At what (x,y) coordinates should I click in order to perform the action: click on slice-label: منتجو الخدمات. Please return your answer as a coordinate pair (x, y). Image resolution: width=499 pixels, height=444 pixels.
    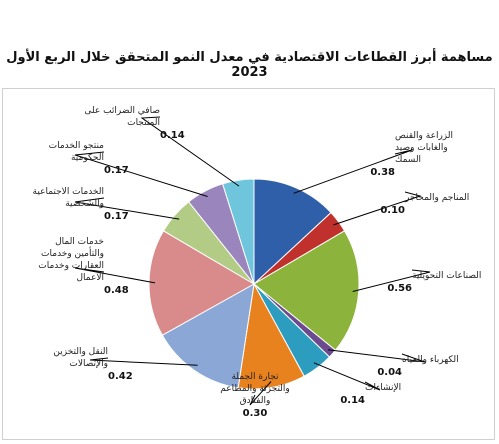
    Looking at the image, I should click on (77, 146).